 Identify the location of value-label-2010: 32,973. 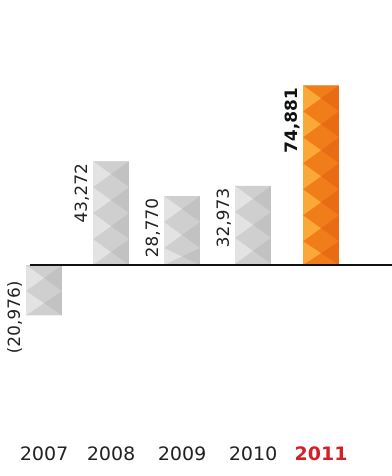
(224, 217).